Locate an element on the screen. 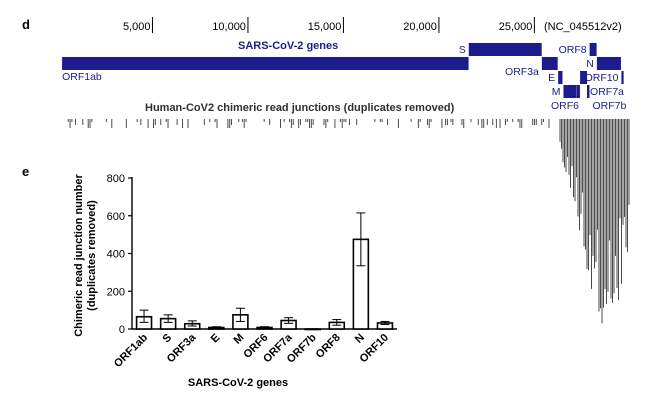 The width and height of the screenshot is (657, 415). gene-block-s is located at coordinates (505, 49).